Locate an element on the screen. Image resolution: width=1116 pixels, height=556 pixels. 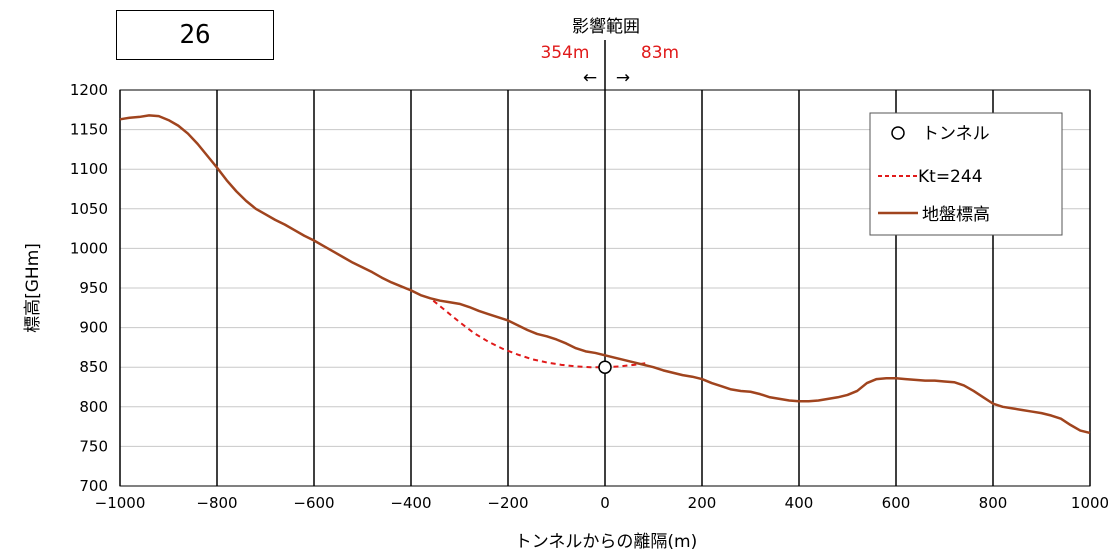
legend-label-kt: Kt=244 is located at coordinates (950, 177).